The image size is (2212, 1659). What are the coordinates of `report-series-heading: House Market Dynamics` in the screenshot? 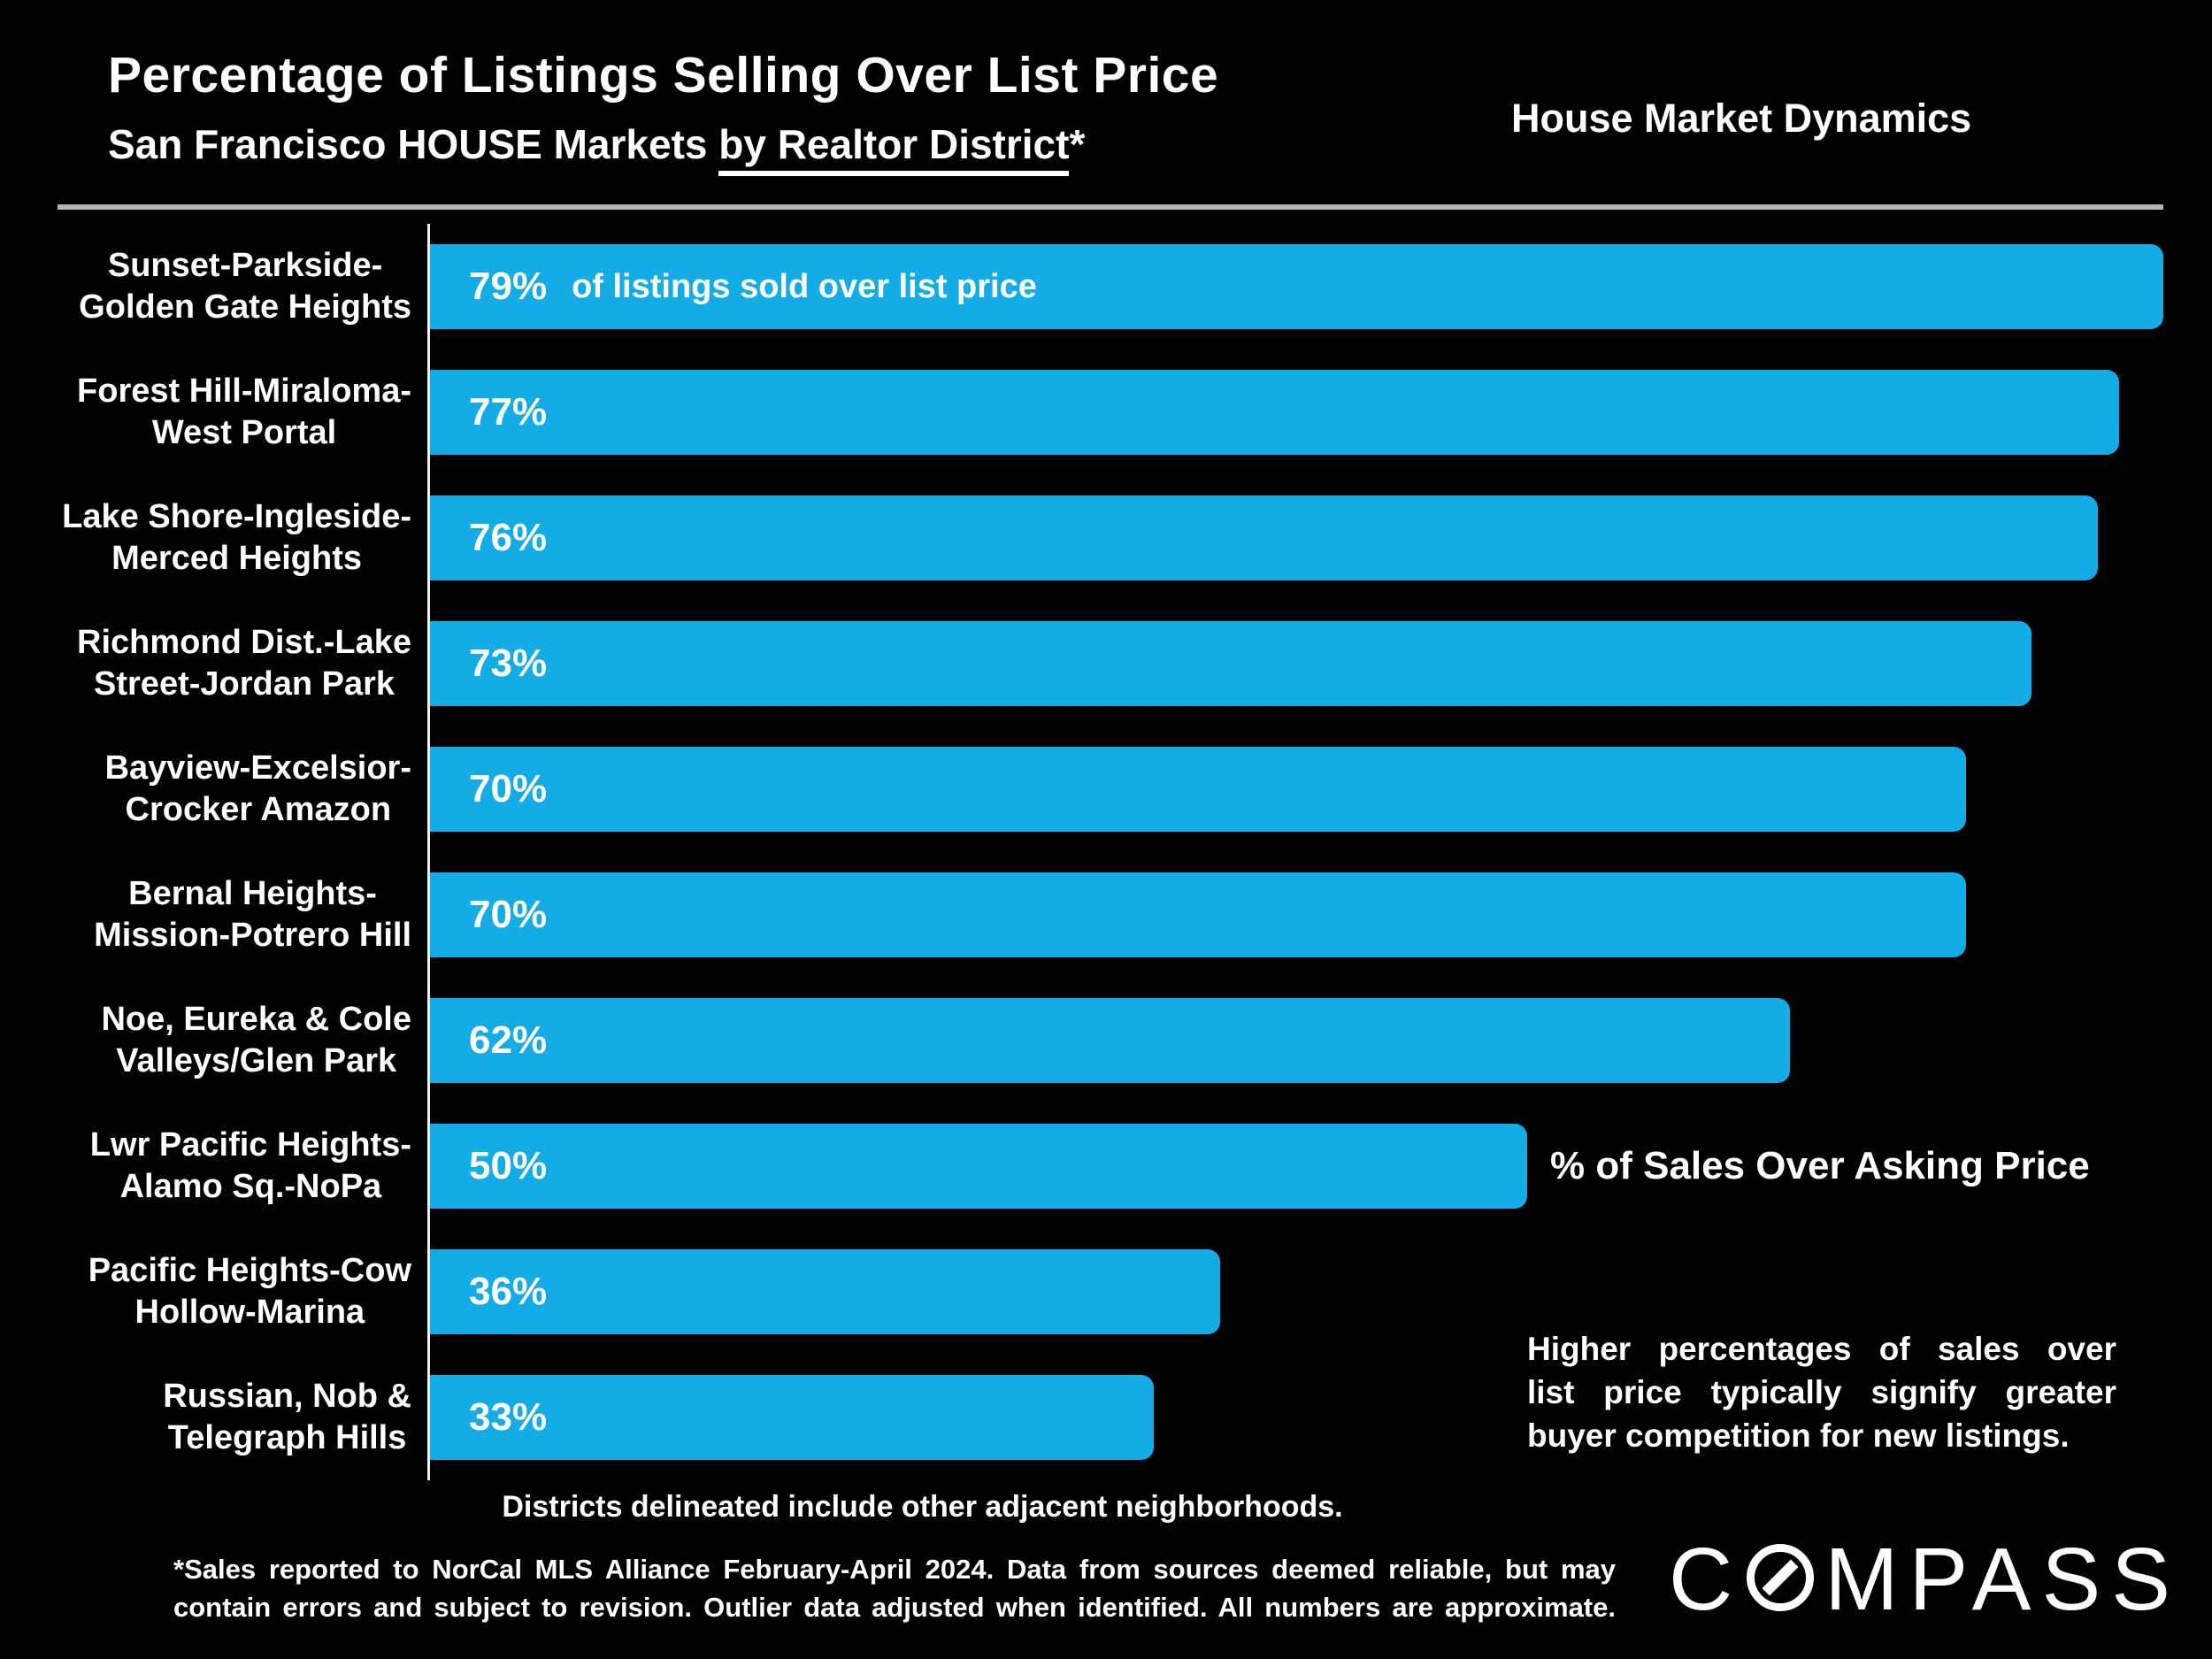 It's located at (1742, 119).